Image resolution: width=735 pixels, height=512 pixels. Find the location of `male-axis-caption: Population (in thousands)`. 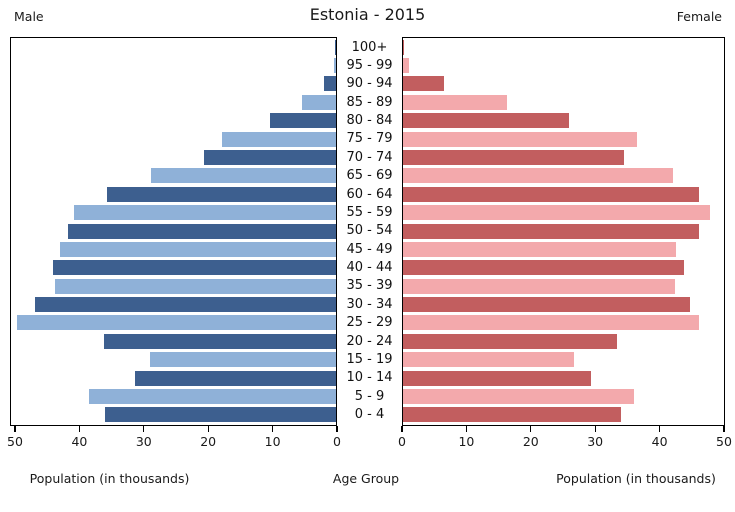

male-axis-caption: Population (in thousands) is located at coordinates (109, 478).